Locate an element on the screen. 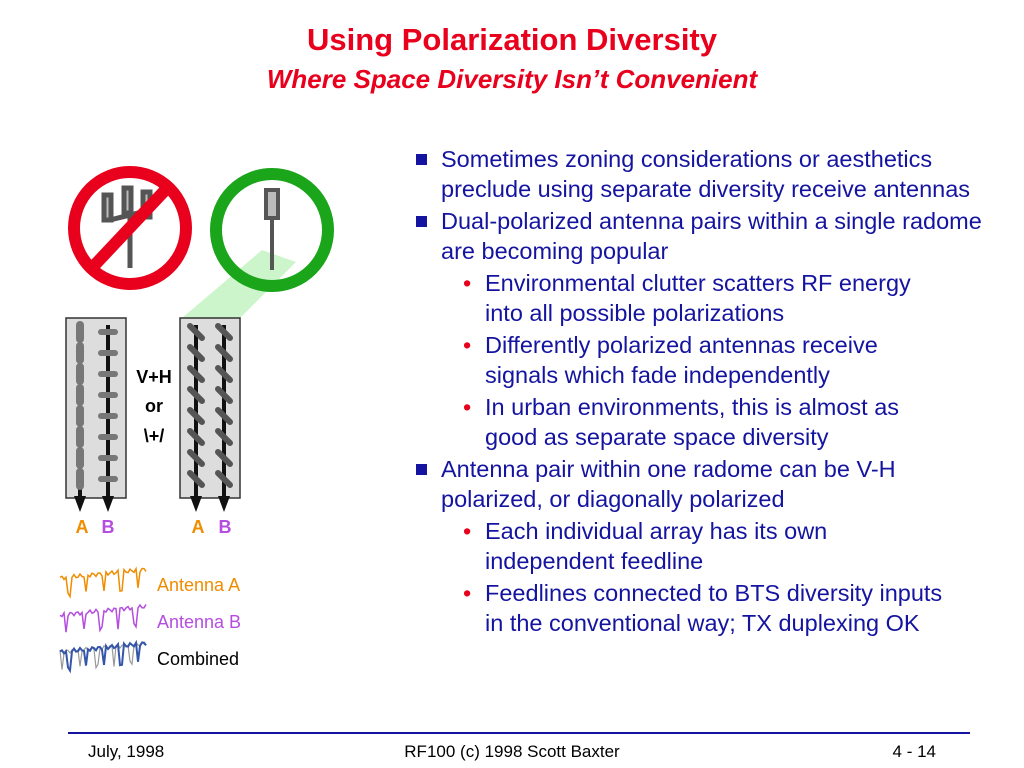 The width and height of the screenshot is (1024, 768). title: Using Polarization Diversity is located at coordinates (512, 39).